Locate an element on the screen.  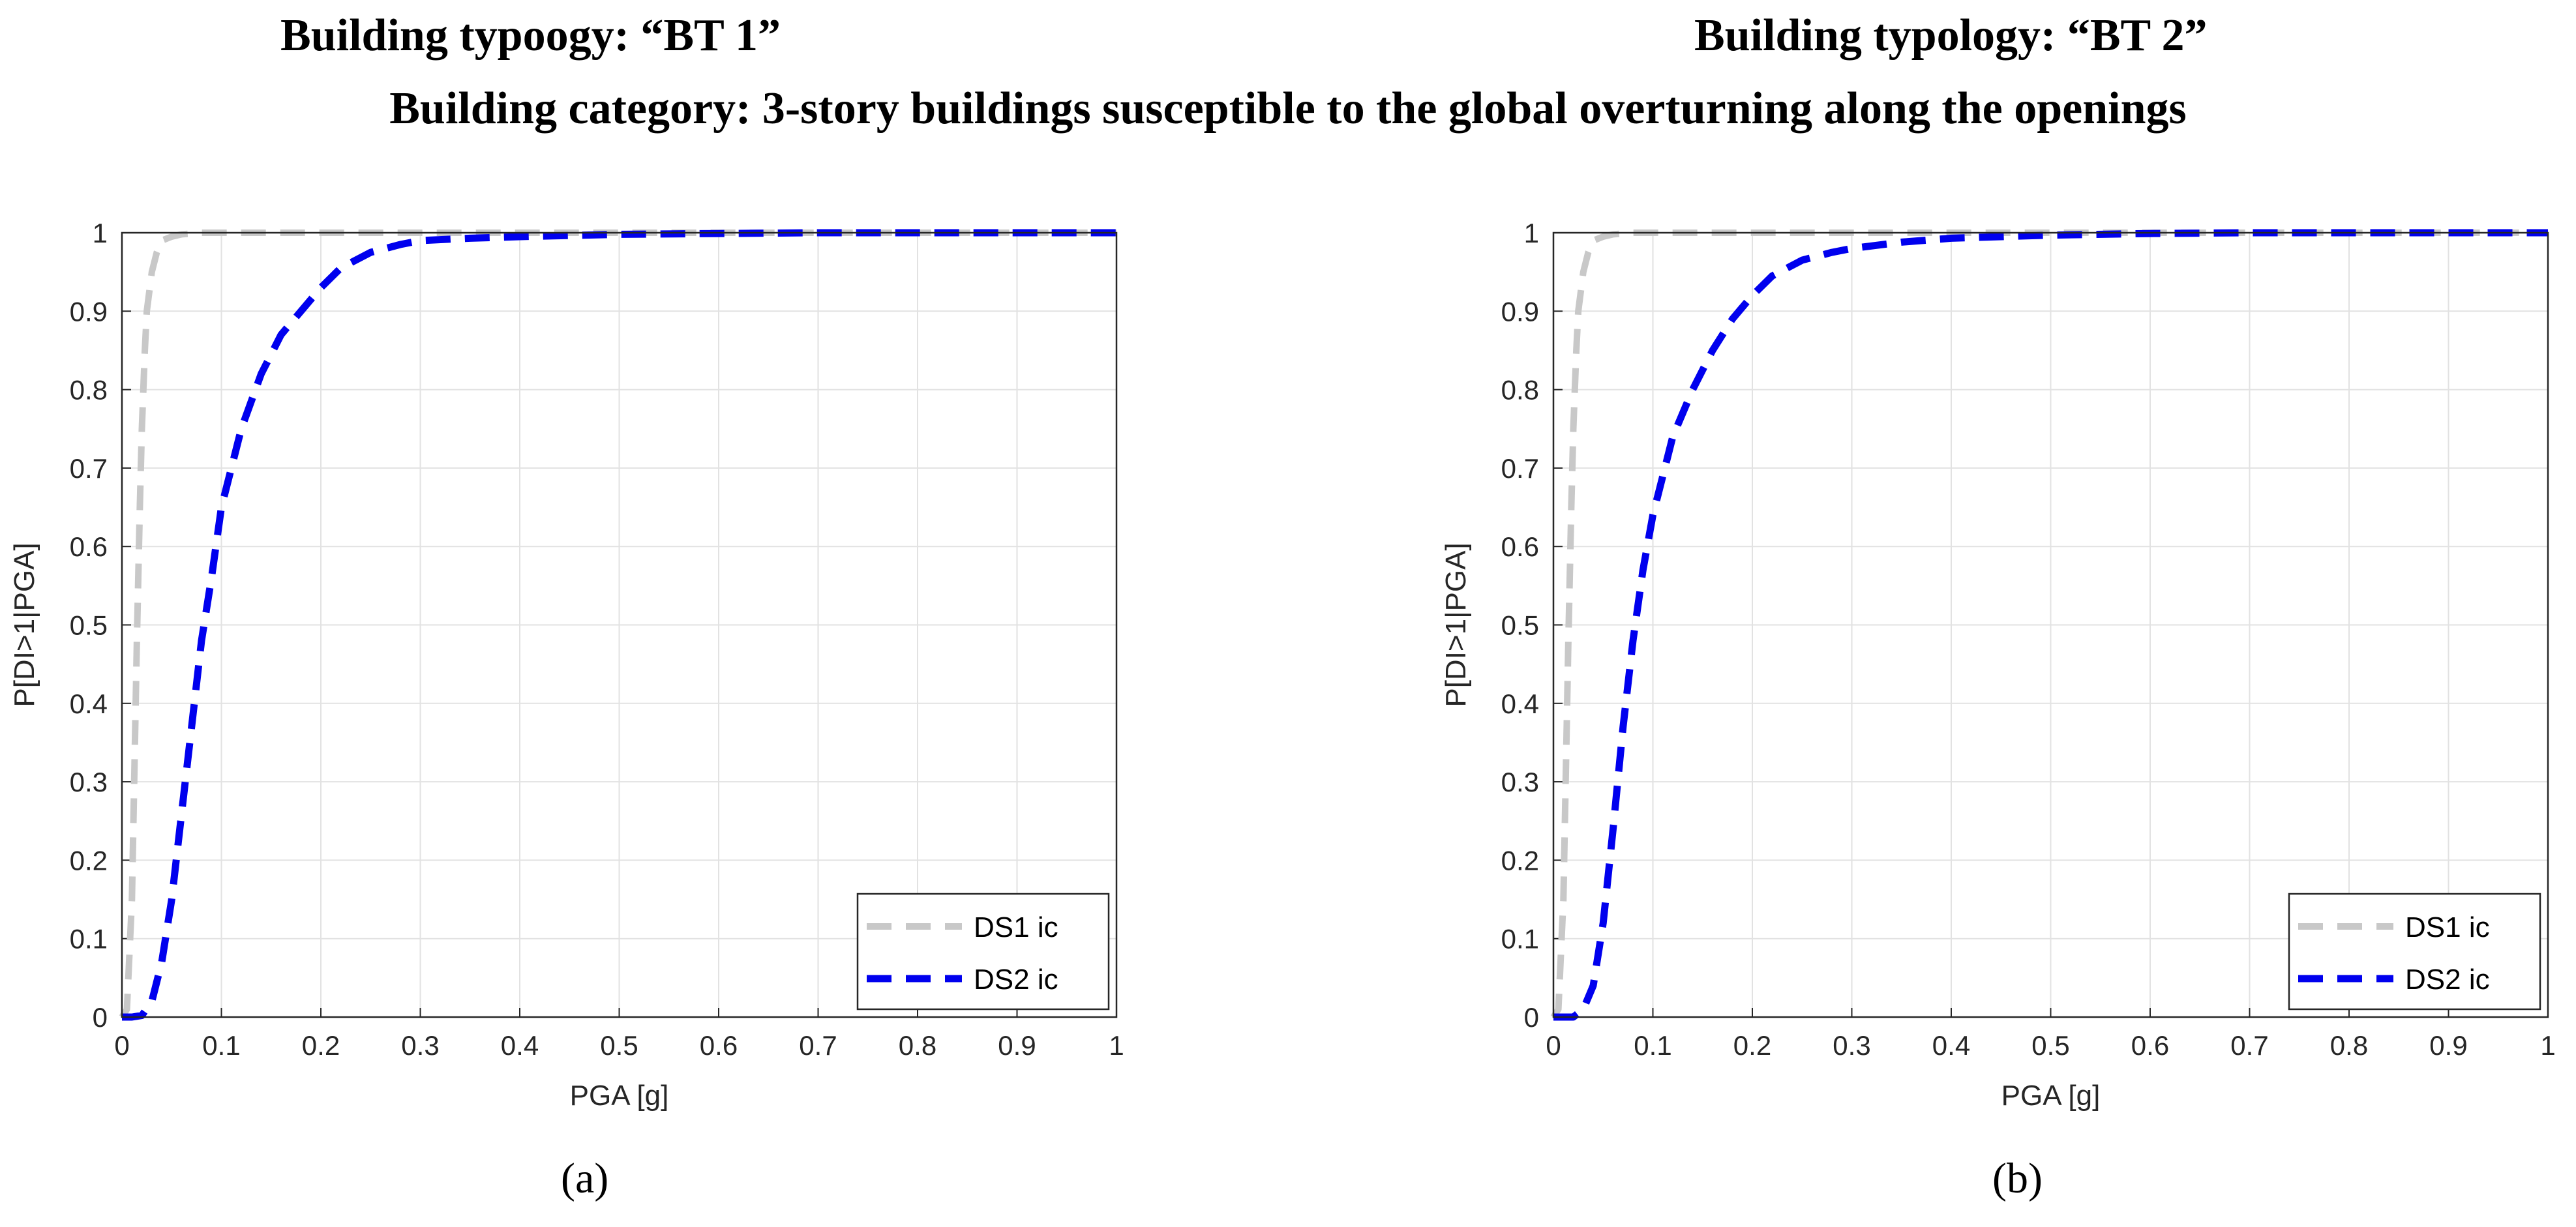
panel-label-b: (b) is located at coordinates (2017, 1178).